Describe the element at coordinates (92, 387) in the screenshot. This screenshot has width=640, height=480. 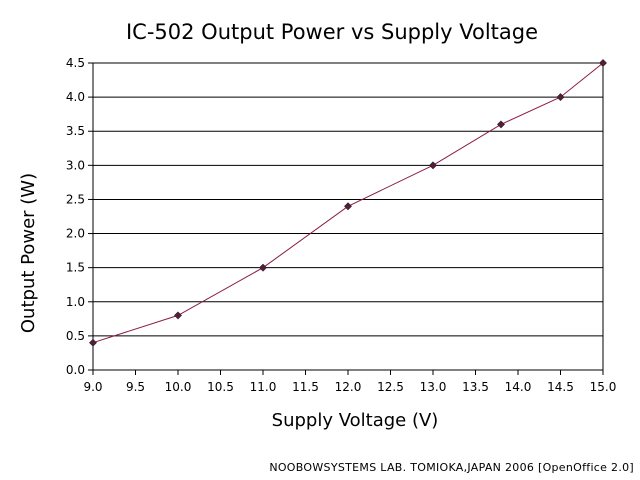
I see `x-tick-label: 9.0` at that location.